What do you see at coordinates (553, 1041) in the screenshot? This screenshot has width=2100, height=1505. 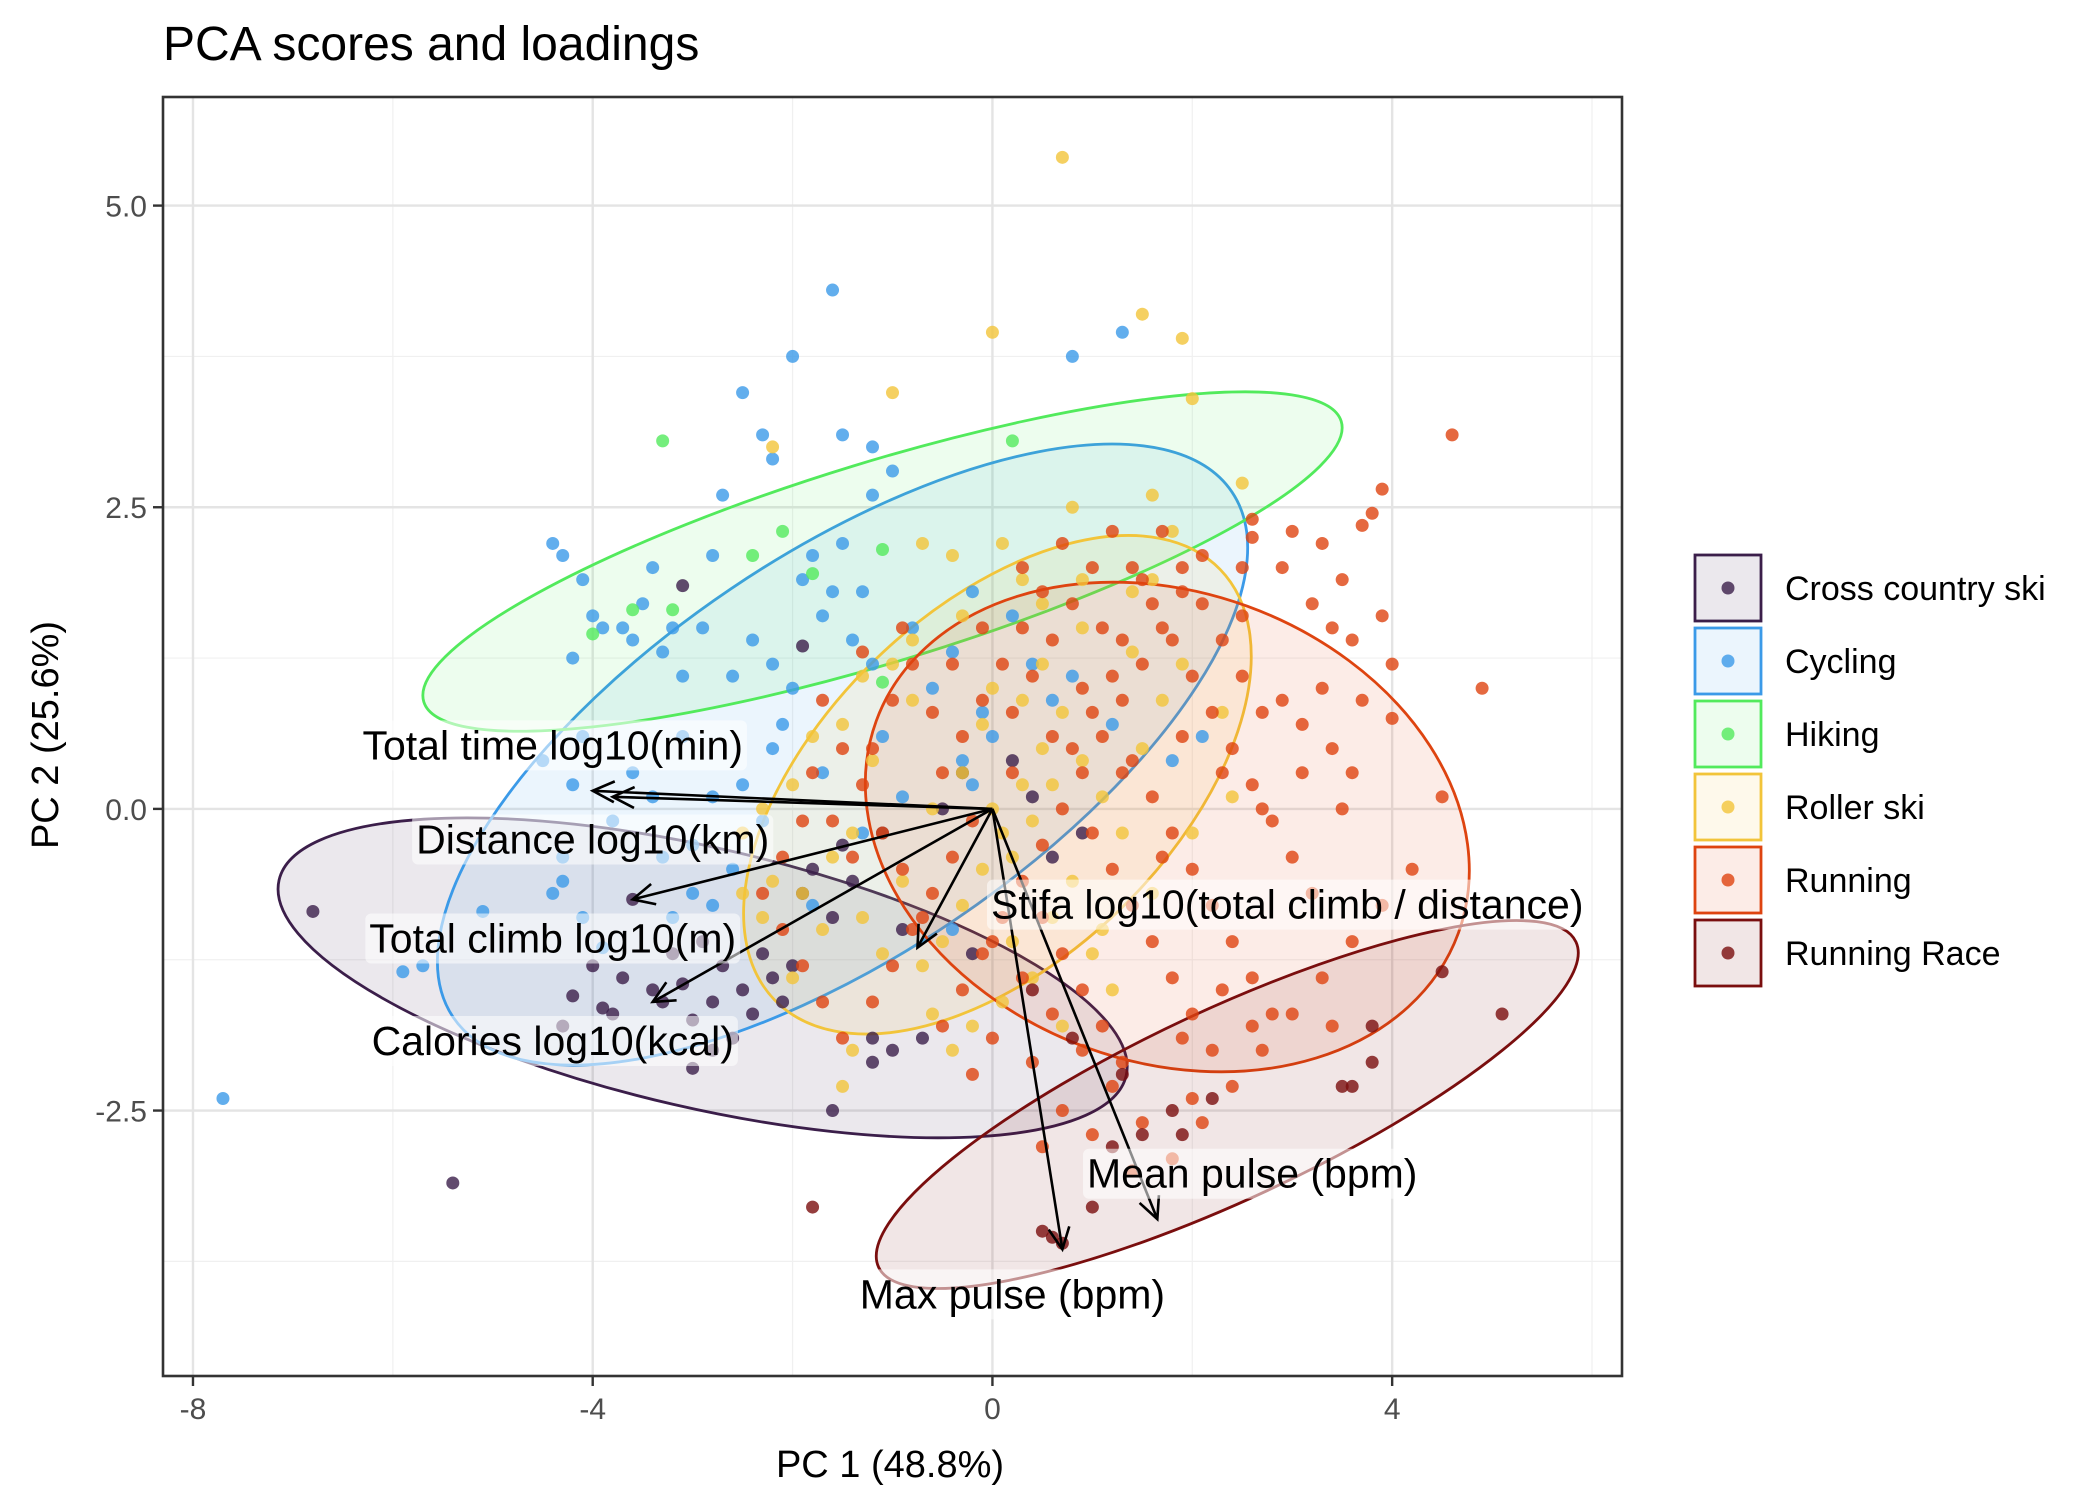 I see `loading-label: Calories log10(kcal)` at bounding box center [553, 1041].